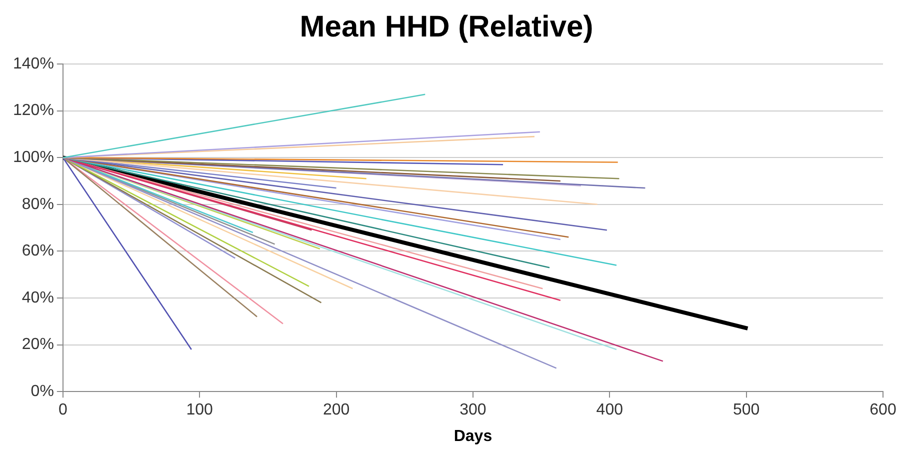 Image resolution: width=913 pixels, height=460 pixels. Describe the element at coordinates (63, 410) in the screenshot. I see `x-tick-label: 0` at that location.